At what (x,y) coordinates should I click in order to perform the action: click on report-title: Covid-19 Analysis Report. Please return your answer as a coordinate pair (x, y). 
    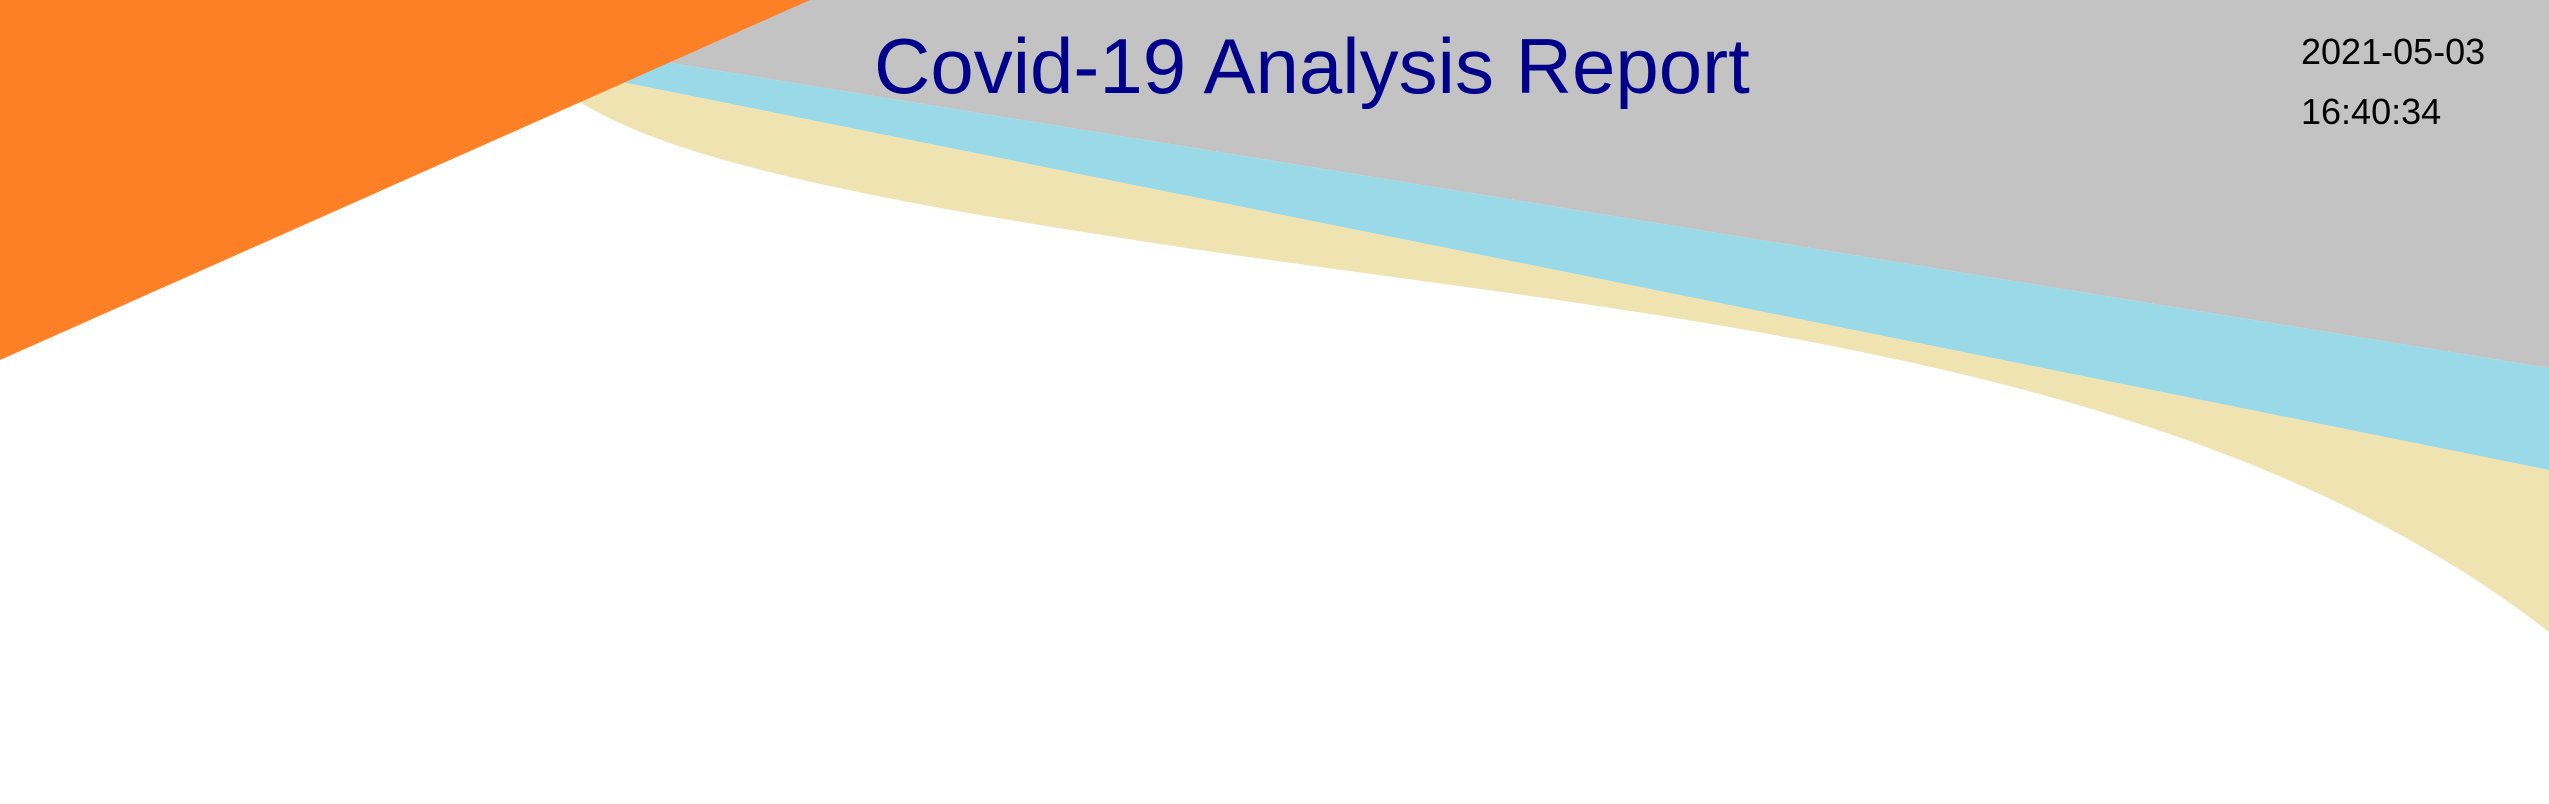
    Looking at the image, I should click on (1312, 66).